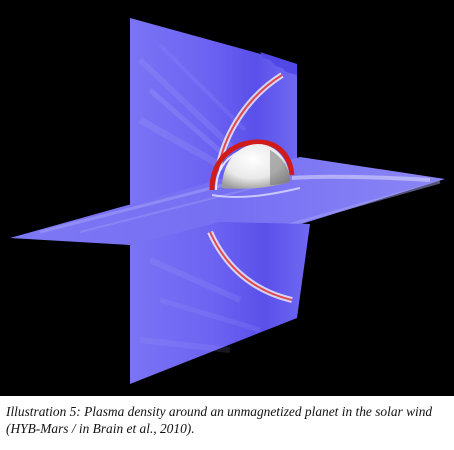 Image resolution: width=454 pixels, height=450 pixels. I want to click on plasma-streaks-lower, so click(200, 305).